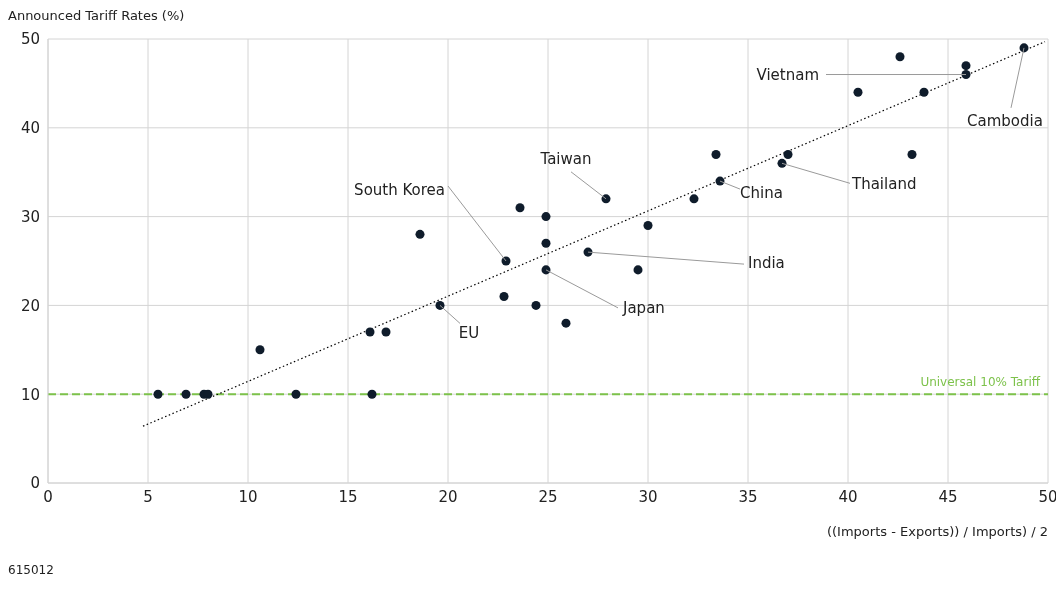 The image size is (1064, 597). I want to click on x-tick-label: 40, so click(848, 496).